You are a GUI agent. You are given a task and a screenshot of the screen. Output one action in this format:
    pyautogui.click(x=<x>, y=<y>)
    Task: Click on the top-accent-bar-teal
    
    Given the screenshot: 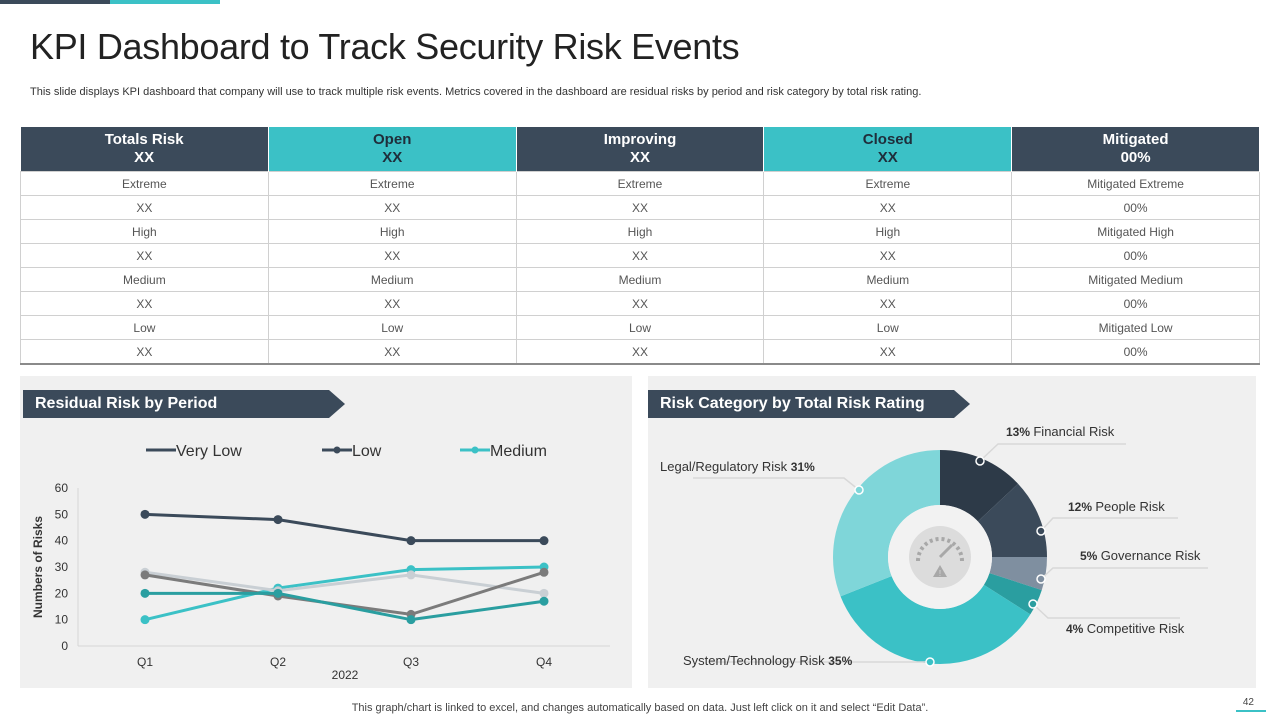 What is the action you would take?
    pyautogui.click(x=165, y=2)
    